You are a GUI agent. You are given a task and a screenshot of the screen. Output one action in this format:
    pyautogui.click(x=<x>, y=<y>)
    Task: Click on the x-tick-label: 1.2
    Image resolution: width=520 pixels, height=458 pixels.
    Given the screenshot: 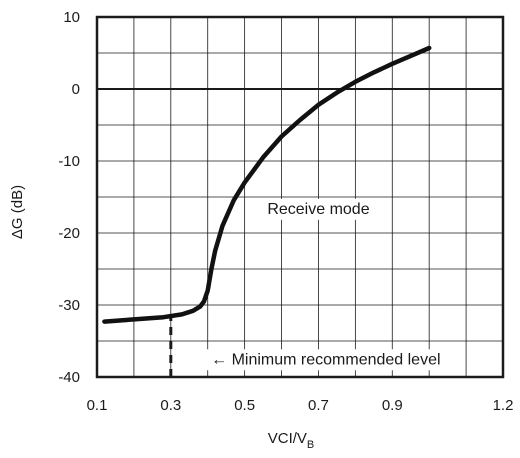 What is the action you would take?
    pyautogui.click(x=503, y=405)
    